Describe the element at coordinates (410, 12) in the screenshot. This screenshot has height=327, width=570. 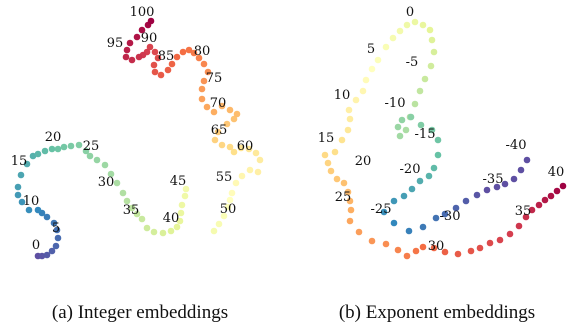
I see `label-0: 0` at that location.